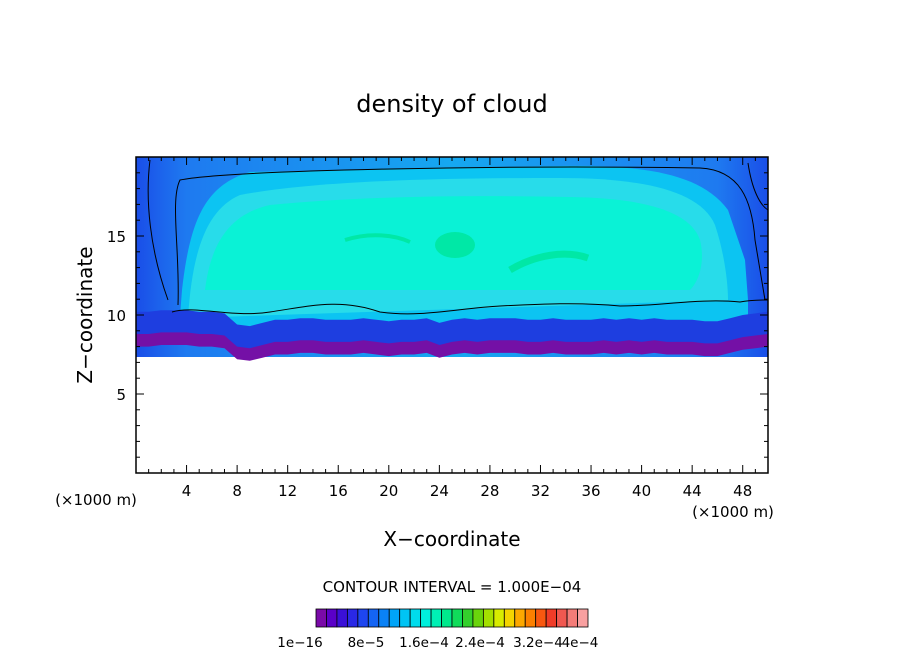  I want to click on y-axis-label: Z−coordinate, so click(85, 314).